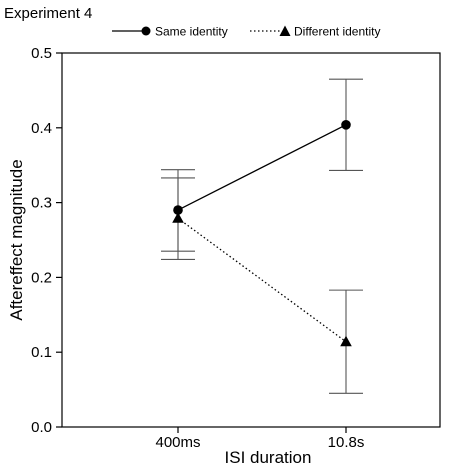 The height and width of the screenshot is (466, 454). I want to click on x-axis-label: ISI duration, so click(268, 457).